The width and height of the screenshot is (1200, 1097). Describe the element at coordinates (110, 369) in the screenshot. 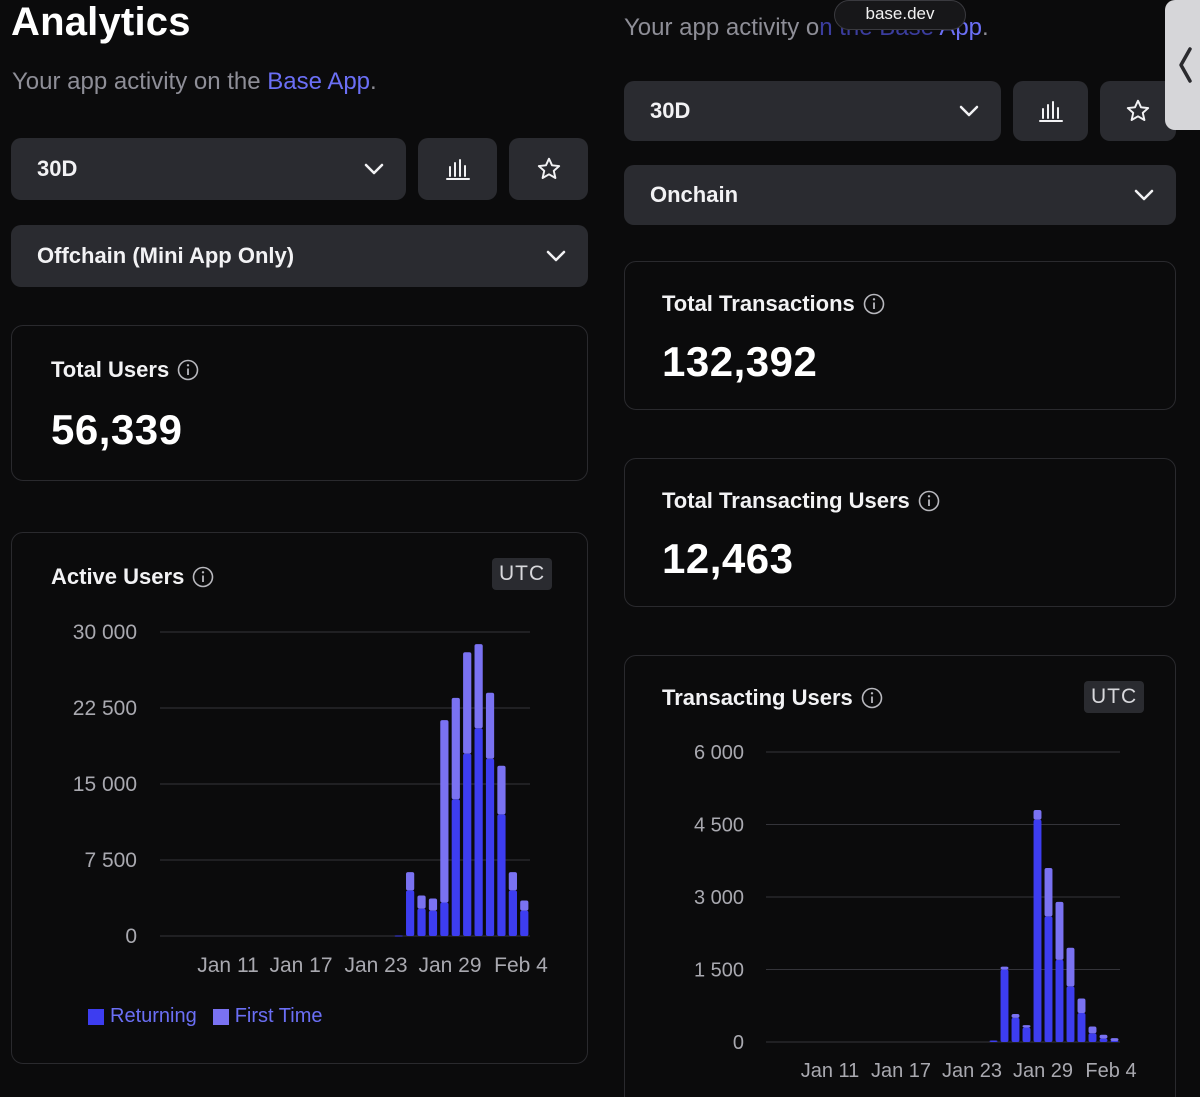

I see `total-users-label: Total Users` at that location.